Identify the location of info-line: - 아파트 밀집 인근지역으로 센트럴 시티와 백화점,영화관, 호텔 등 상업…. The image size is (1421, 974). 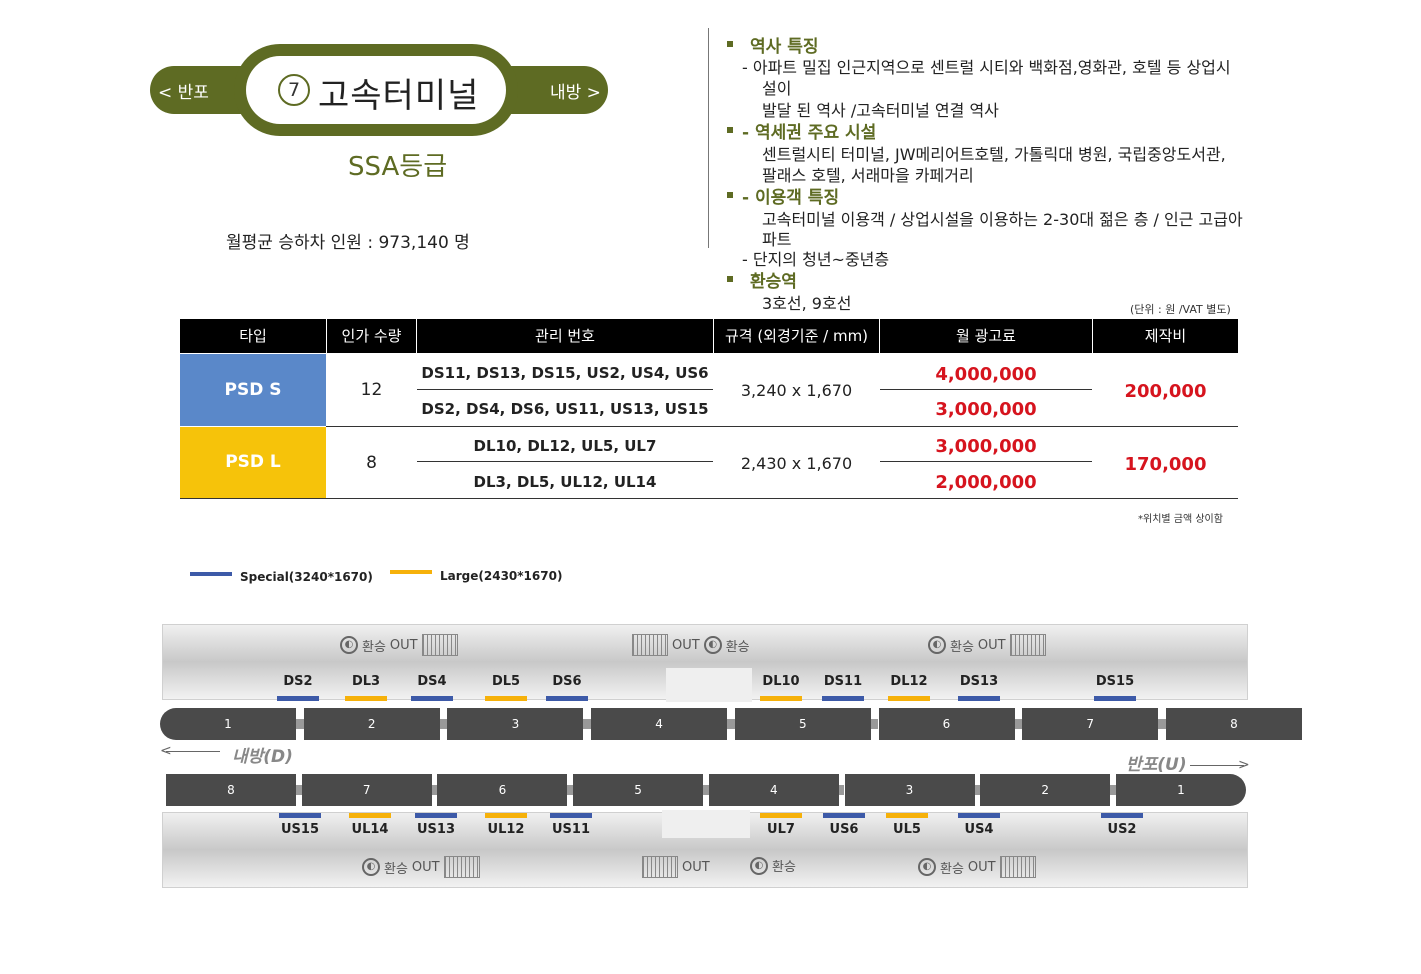
(986, 67).